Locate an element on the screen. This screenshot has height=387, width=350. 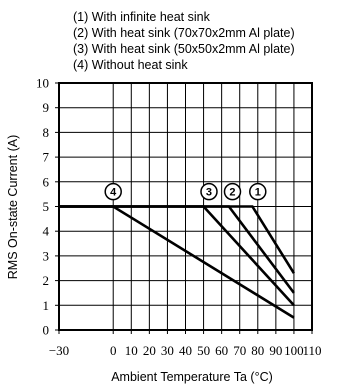
marker-label-3: 3 is located at coordinates (209, 193).